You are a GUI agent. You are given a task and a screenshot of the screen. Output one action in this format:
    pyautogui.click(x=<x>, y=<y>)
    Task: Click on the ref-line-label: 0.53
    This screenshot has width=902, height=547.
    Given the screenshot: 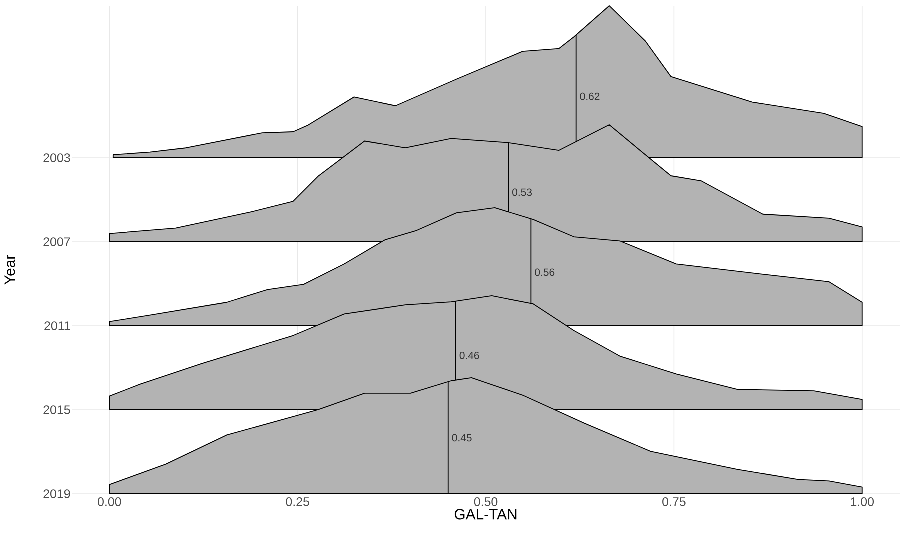 What is the action you would take?
    pyautogui.click(x=522, y=192)
    